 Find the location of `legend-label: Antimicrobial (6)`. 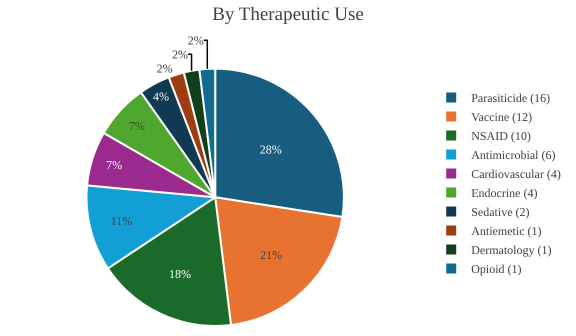

legend-label: Antimicrobial (6) is located at coordinates (513, 155).